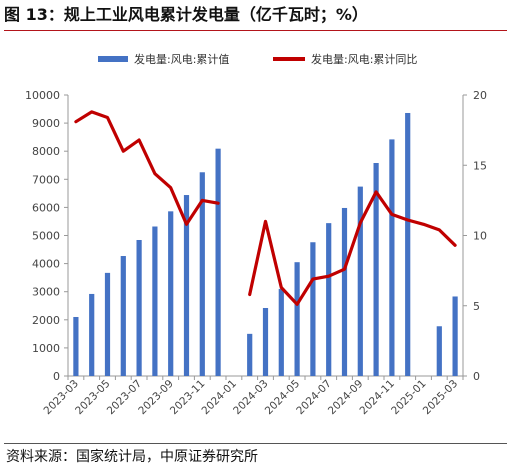 The height and width of the screenshot is (471, 511). What do you see at coordinates (46, 348) in the screenshot?
I see `left-axis-tick-label: 1000` at bounding box center [46, 348].